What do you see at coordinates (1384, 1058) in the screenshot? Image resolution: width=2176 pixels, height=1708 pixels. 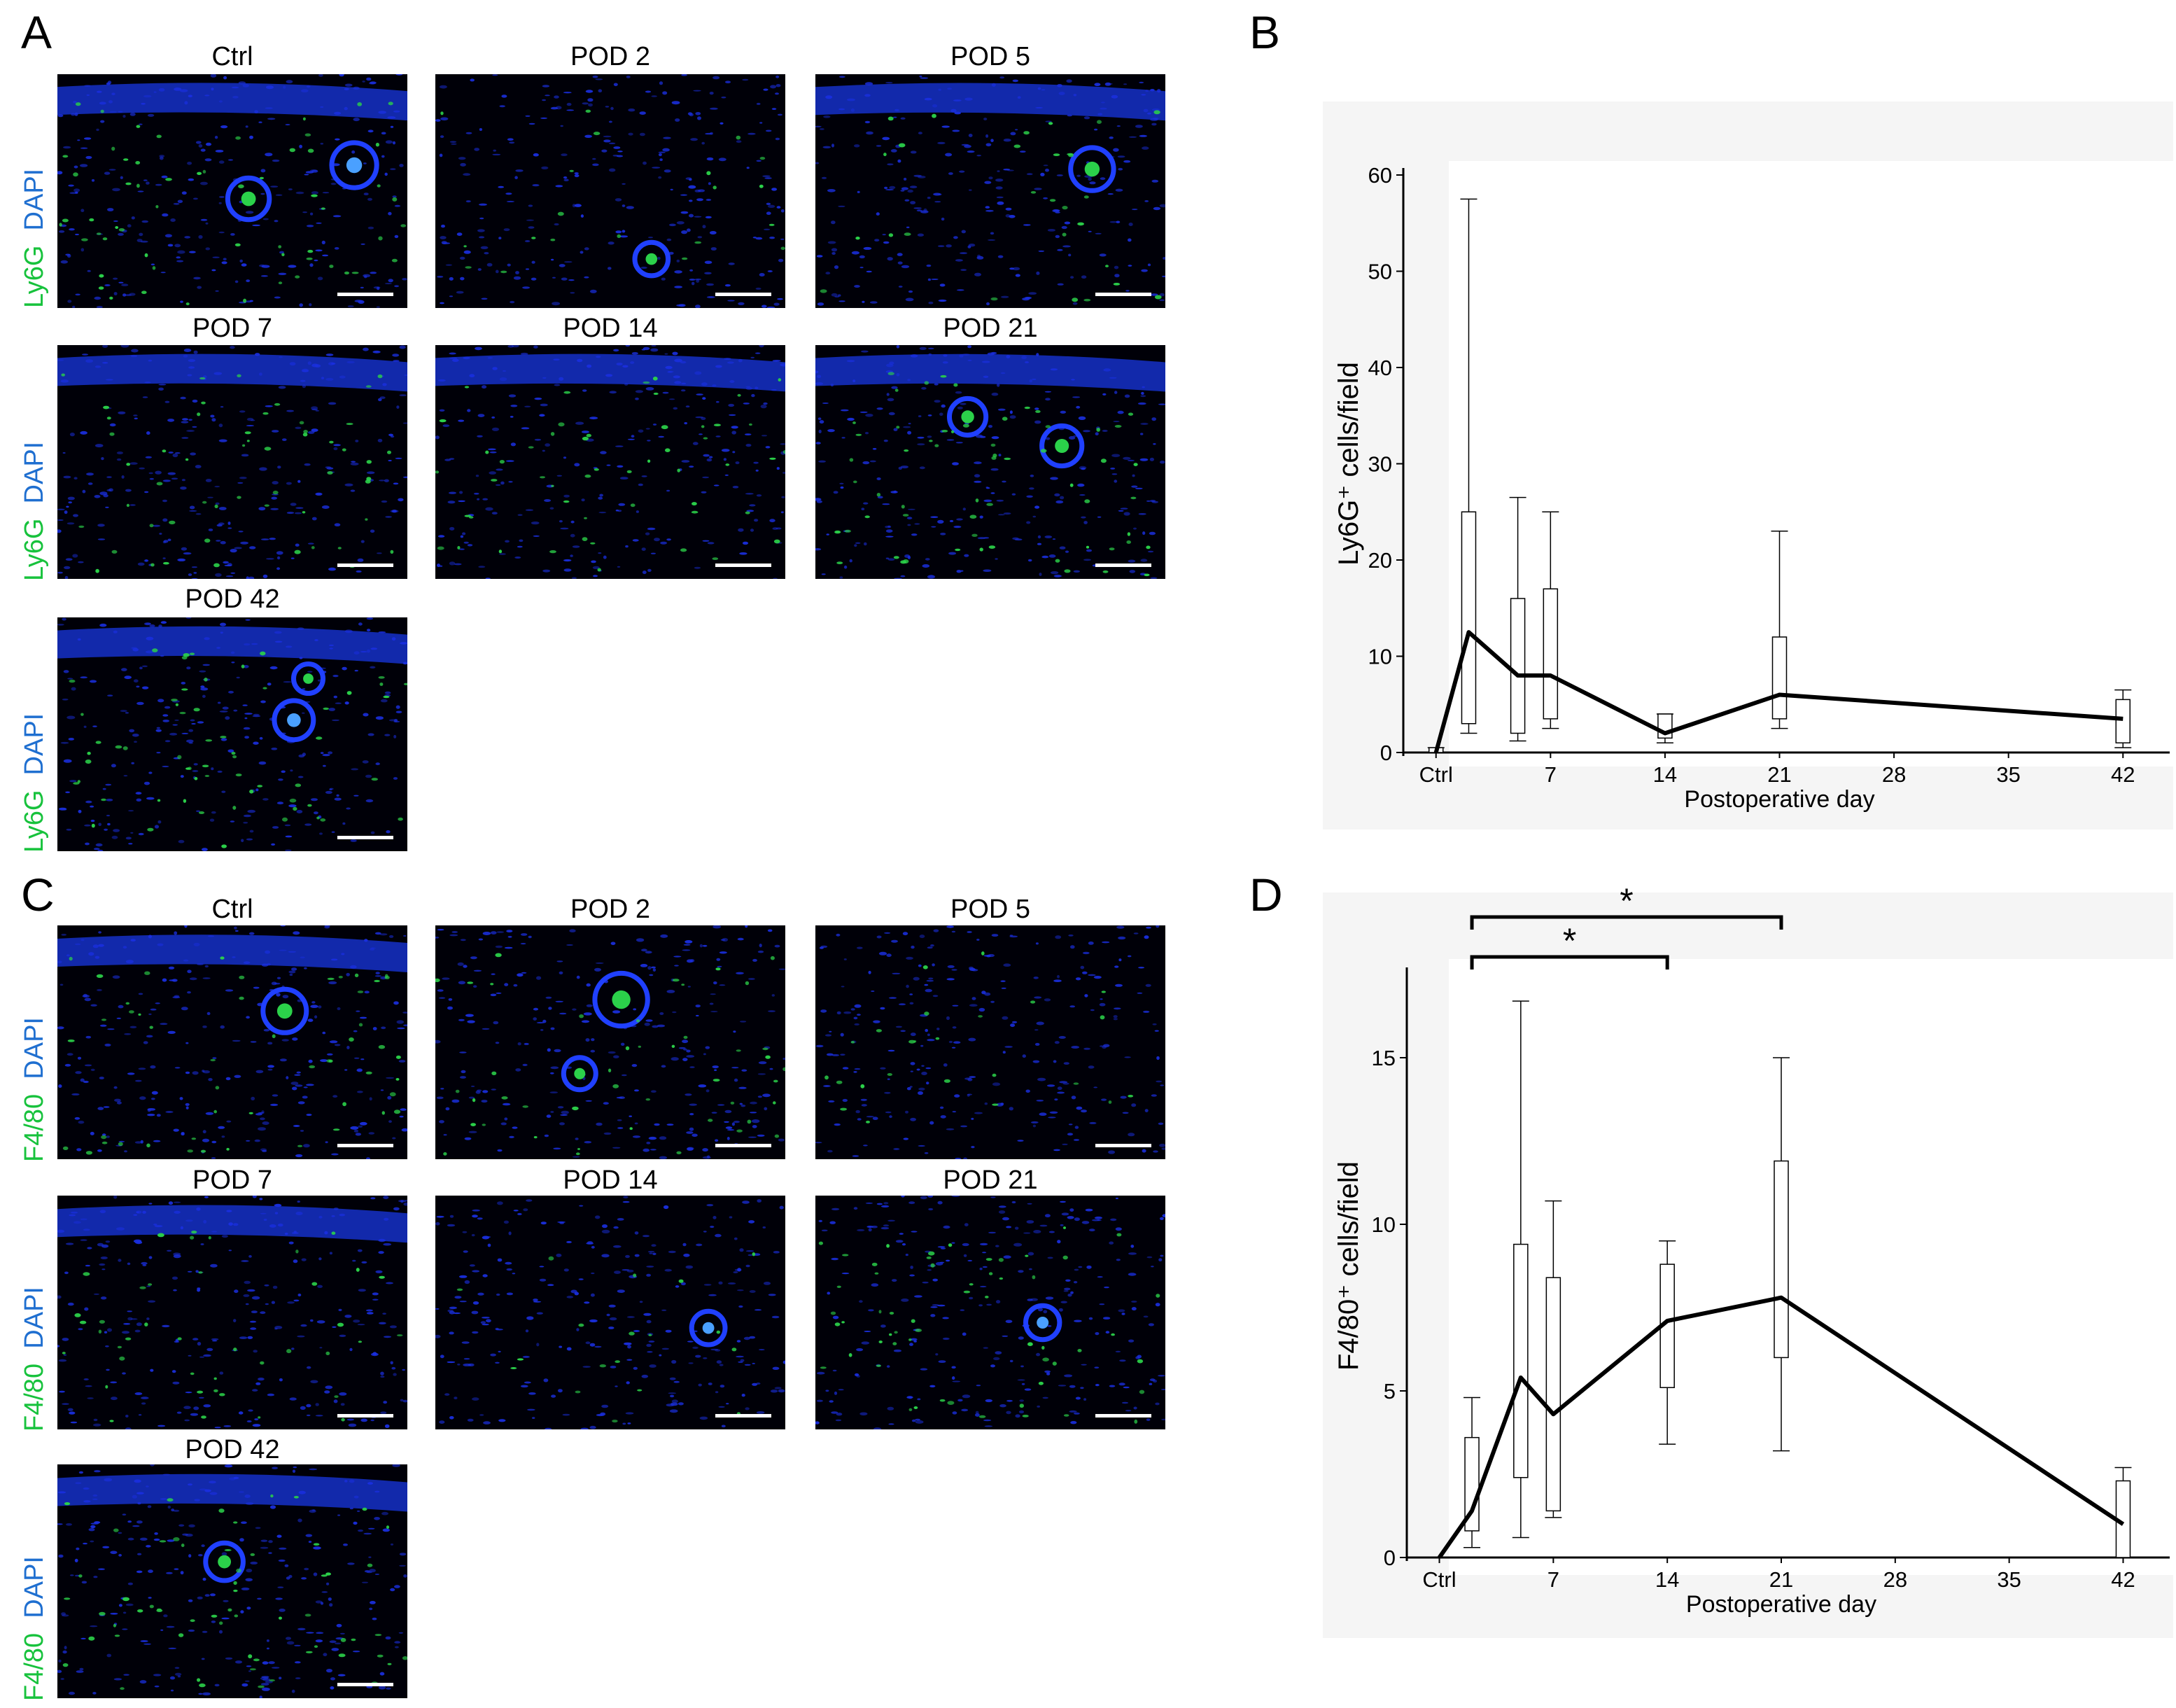 I see `y-tick-label: 15` at bounding box center [1384, 1058].